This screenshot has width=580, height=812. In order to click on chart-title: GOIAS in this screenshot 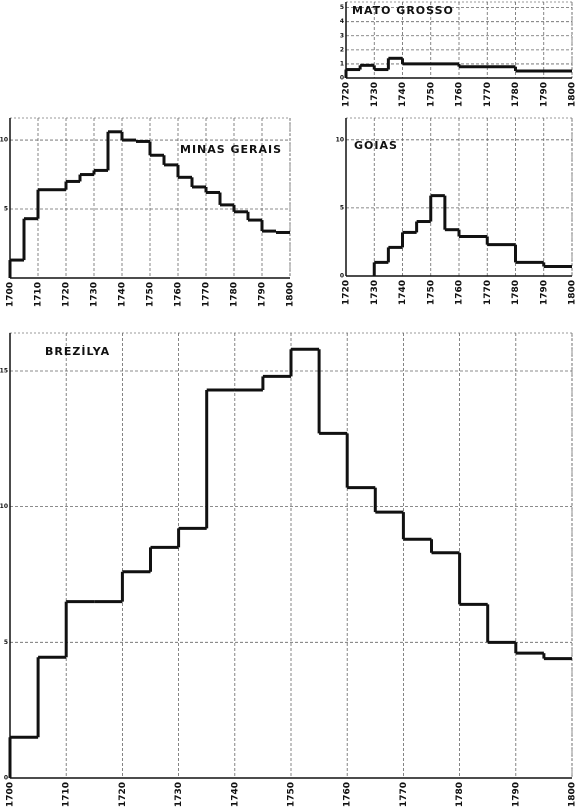, I will do `click(376, 145)`.